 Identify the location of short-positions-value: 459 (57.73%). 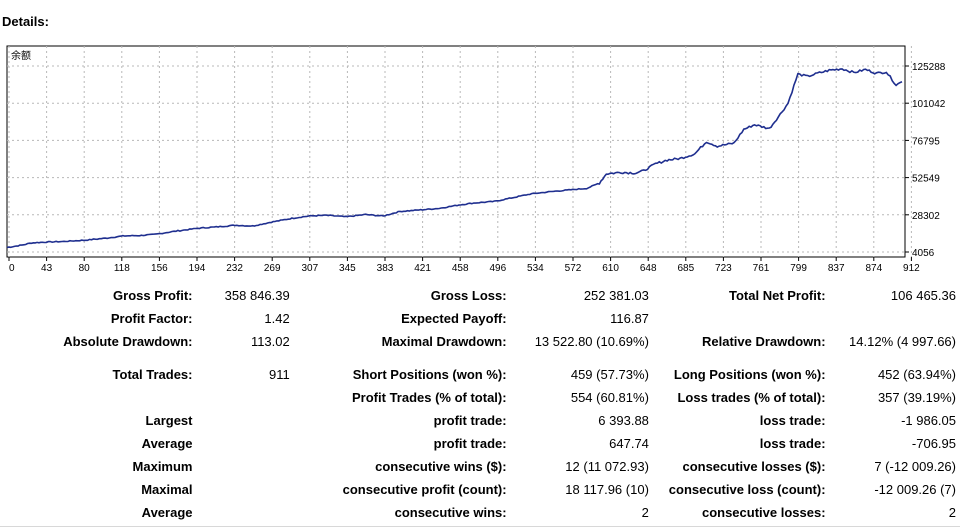
(609, 374).